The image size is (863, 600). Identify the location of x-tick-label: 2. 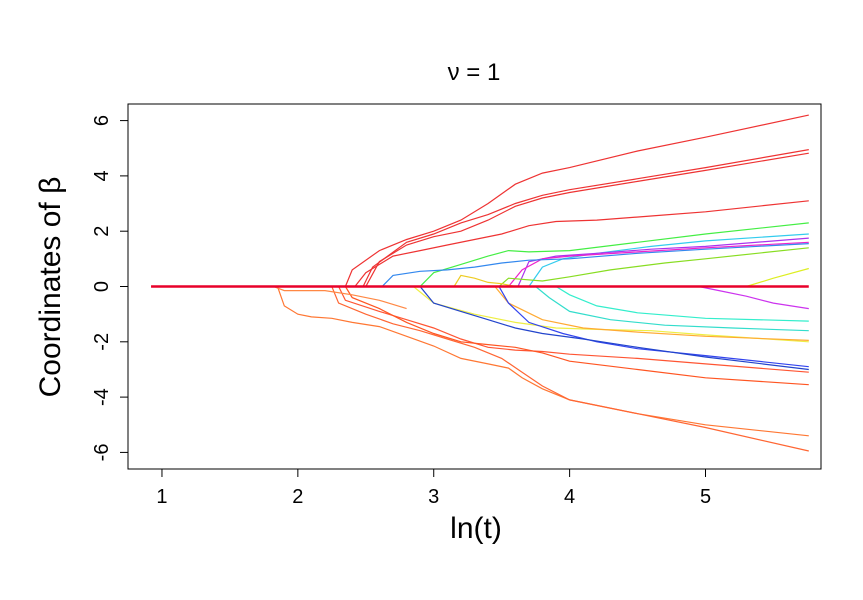
(297, 497).